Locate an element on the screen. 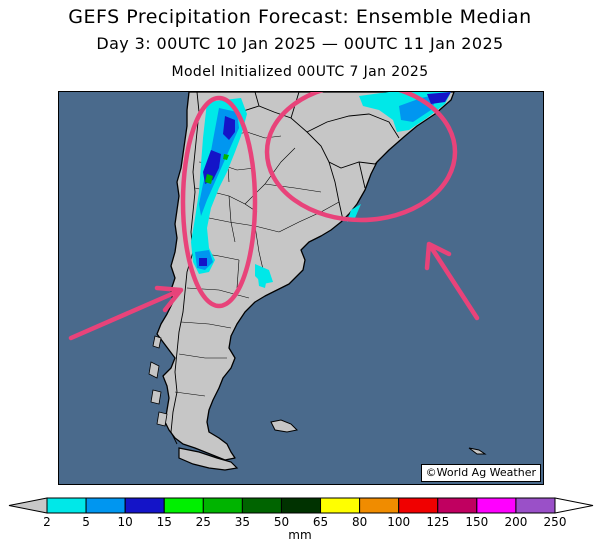  colorbar-tick-label: 2 is located at coordinates (47, 522).